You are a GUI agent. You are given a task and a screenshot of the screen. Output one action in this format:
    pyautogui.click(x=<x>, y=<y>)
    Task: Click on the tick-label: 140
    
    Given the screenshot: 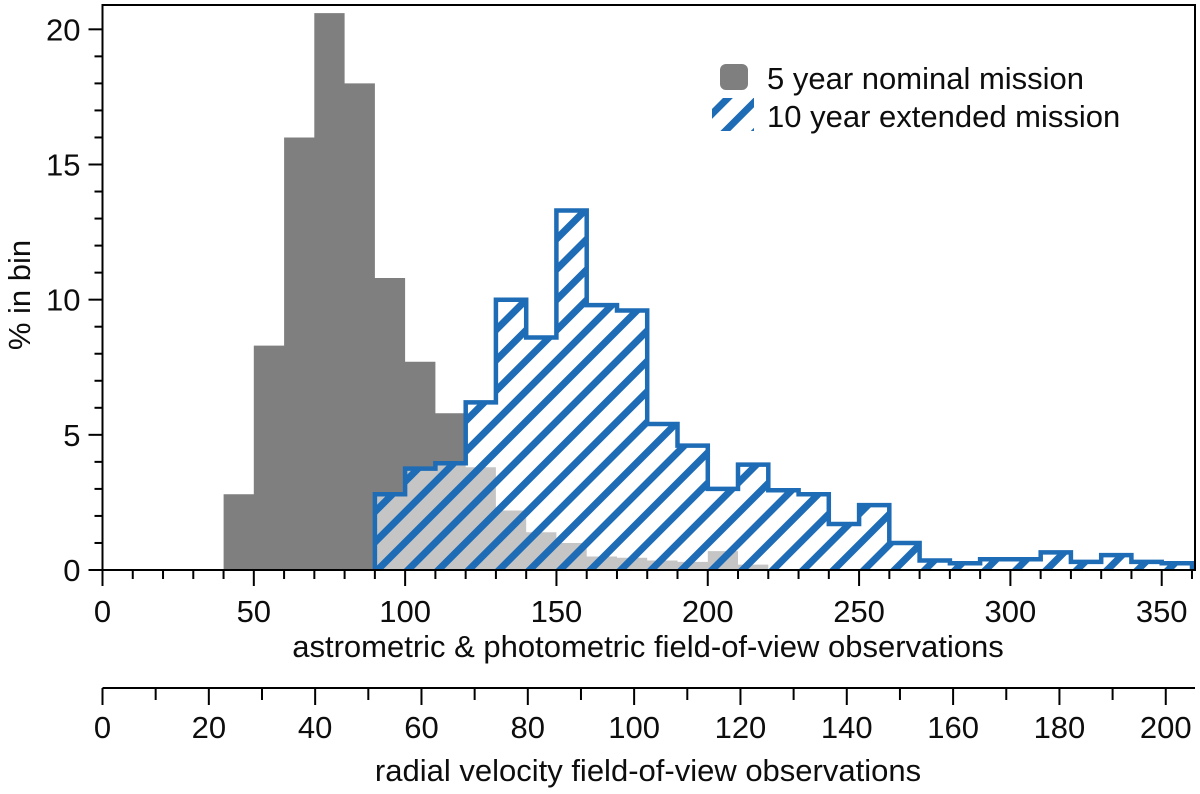 What is the action you would take?
    pyautogui.click(x=847, y=727)
    